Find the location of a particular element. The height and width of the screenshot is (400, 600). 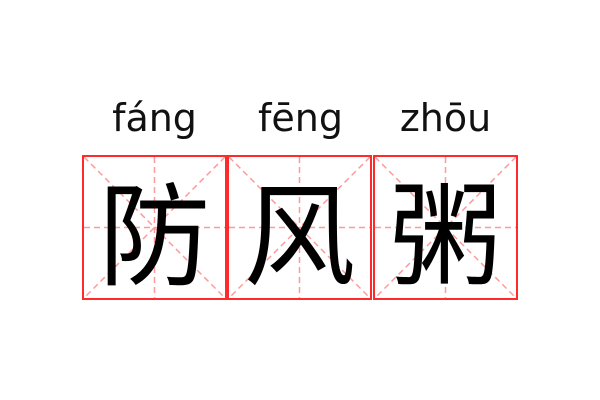

grid-cell-1: 防 is located at coordinates (154, 229).